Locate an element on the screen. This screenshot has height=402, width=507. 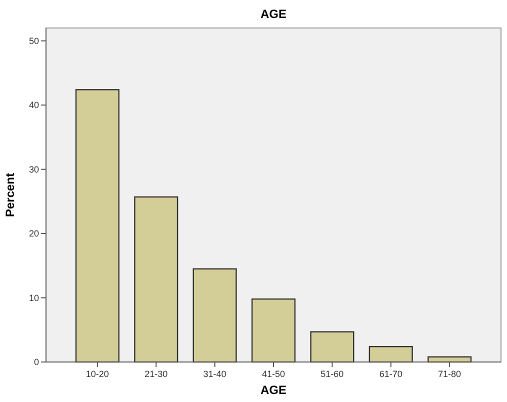
x-tick-label: 41-50 is located at coordinates (274, 374).